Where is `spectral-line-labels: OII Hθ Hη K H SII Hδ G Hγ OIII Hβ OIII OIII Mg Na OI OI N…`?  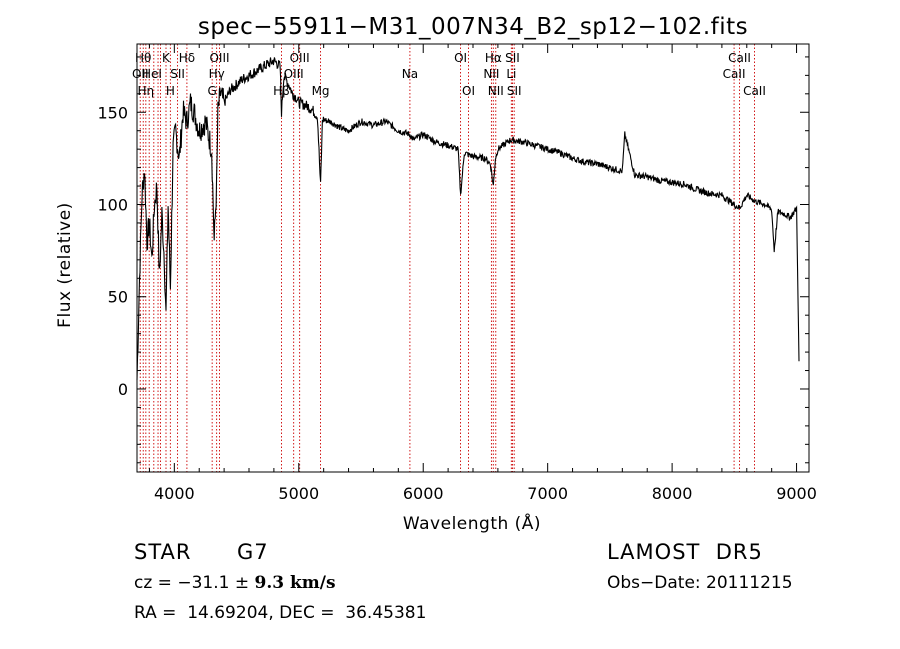 spectral-line-labels: OII Hθ Hη K H SII Hδ G Hγ OIII Hβ OIII OIII Mg Na OI OI N… is located at coordinates (449, 74).